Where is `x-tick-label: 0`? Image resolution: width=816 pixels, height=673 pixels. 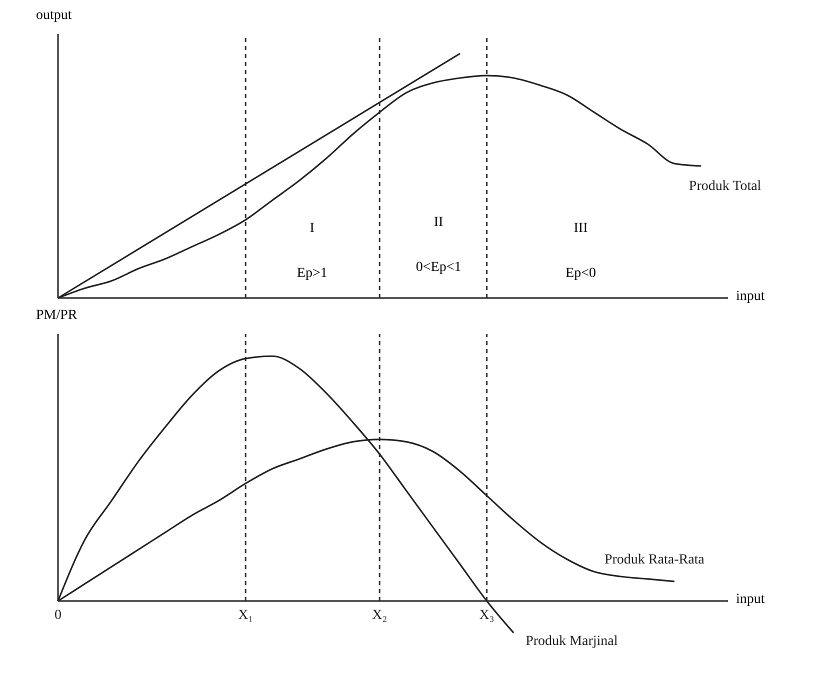 x-tick-label: 0 is located at coordinates (58, 615).